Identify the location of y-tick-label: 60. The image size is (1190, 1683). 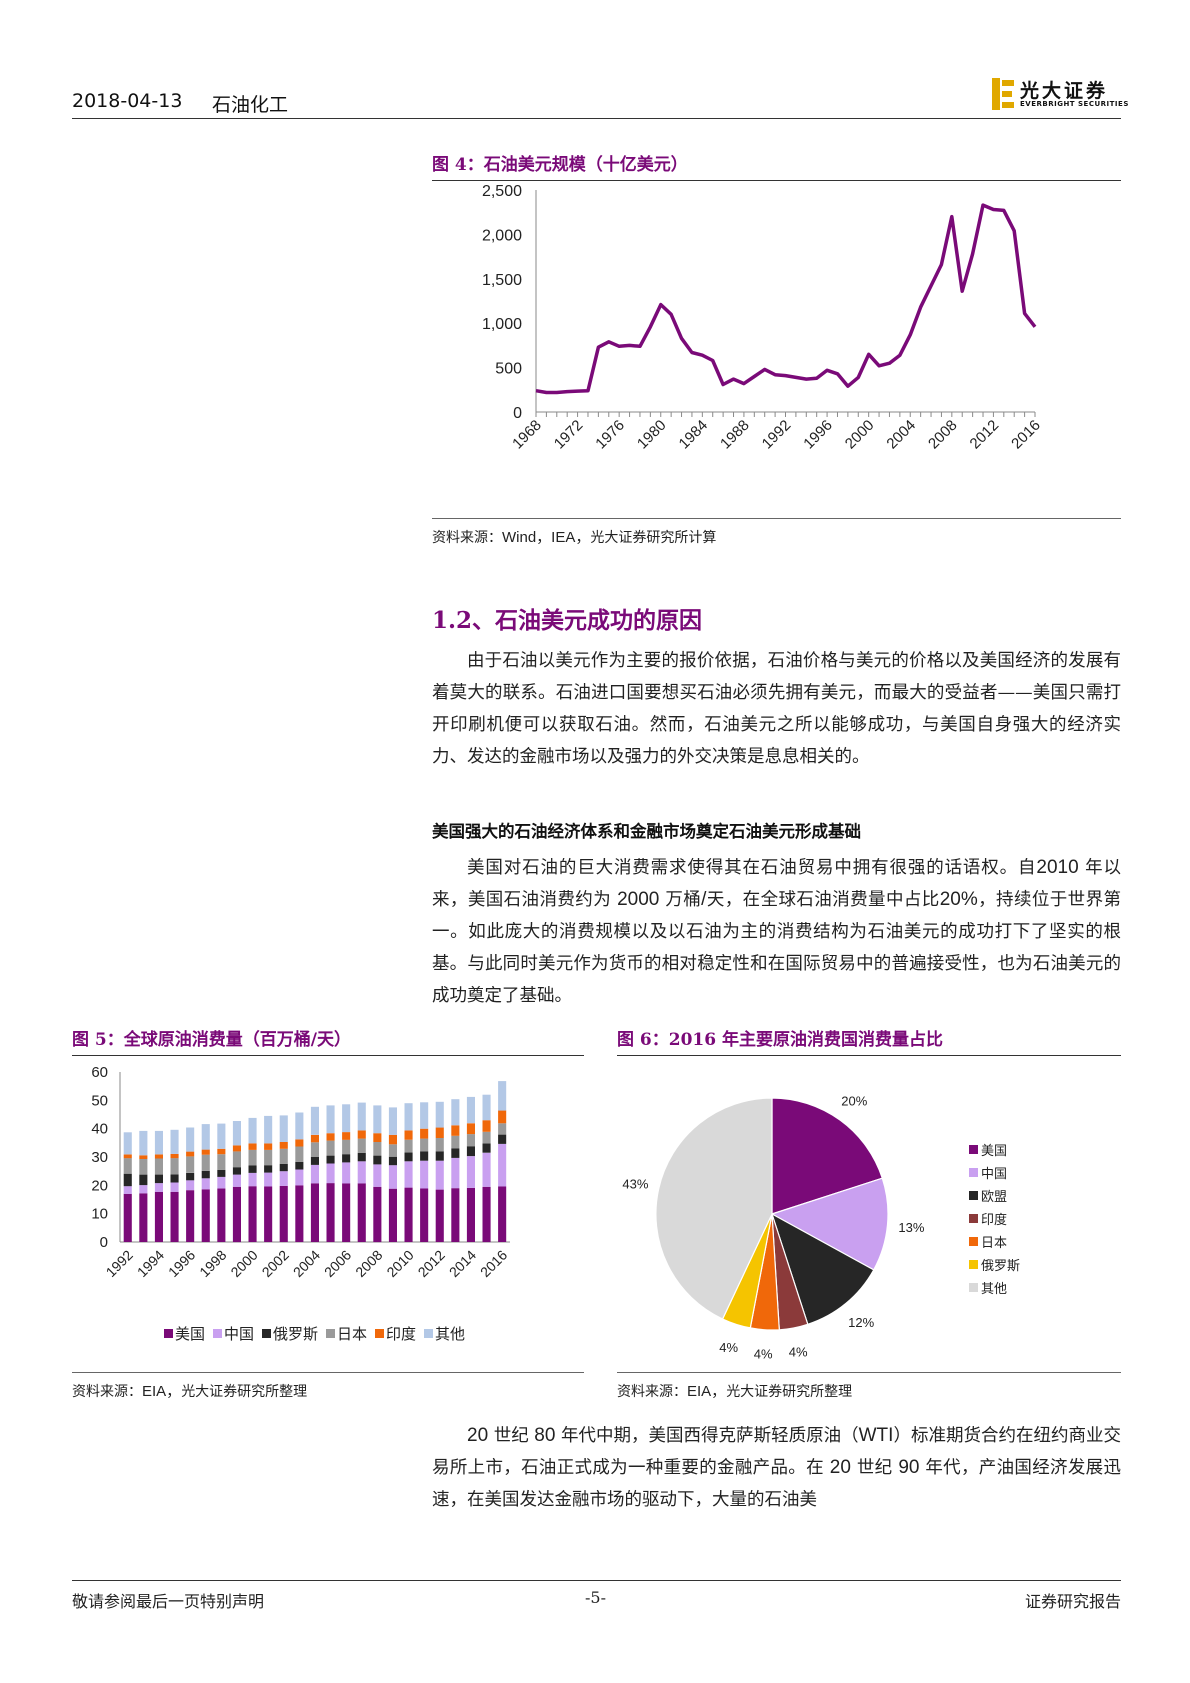
(99, 1072).